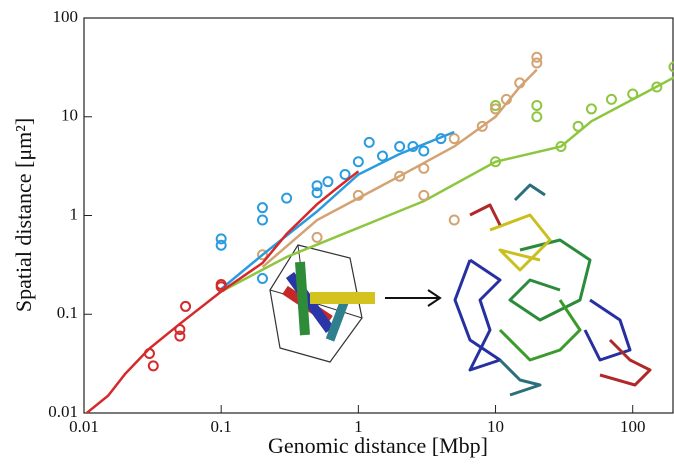  What do you see at coordinates (358, 426) in the screenshot?
I see `x-tick-label: 1` at bounding box center [358, 426].